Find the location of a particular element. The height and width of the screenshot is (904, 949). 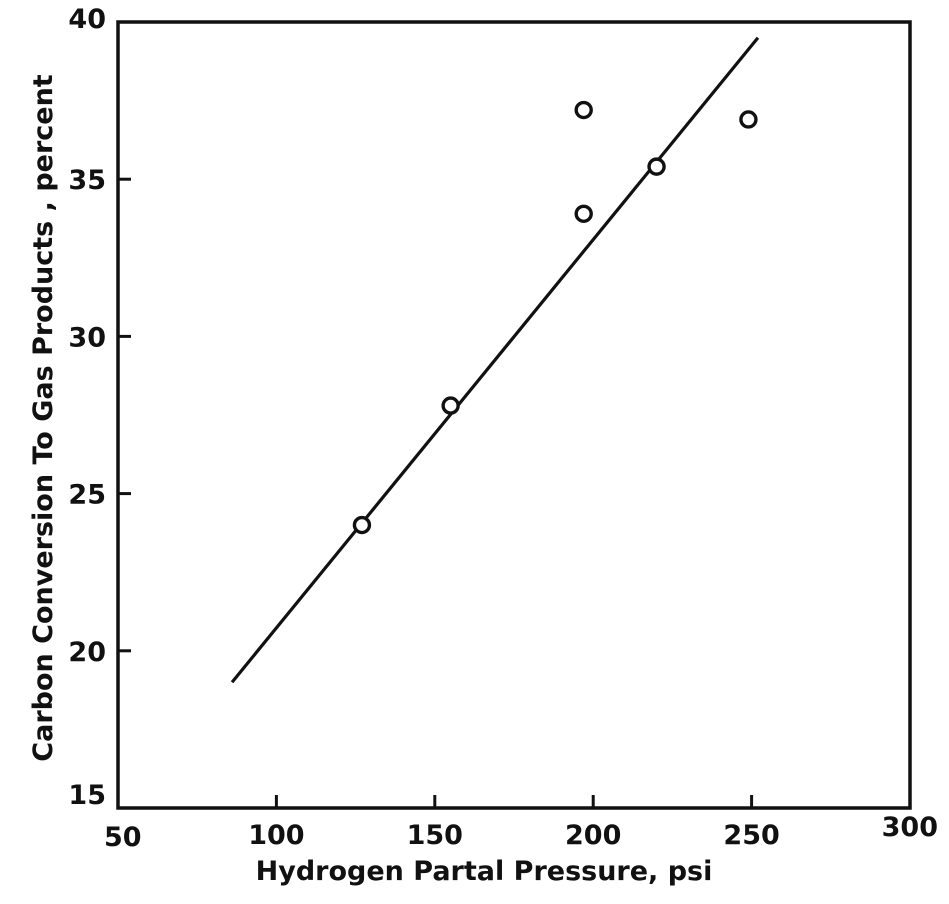

y-tick-label-15: 15 is located at coordinates (87, 795).